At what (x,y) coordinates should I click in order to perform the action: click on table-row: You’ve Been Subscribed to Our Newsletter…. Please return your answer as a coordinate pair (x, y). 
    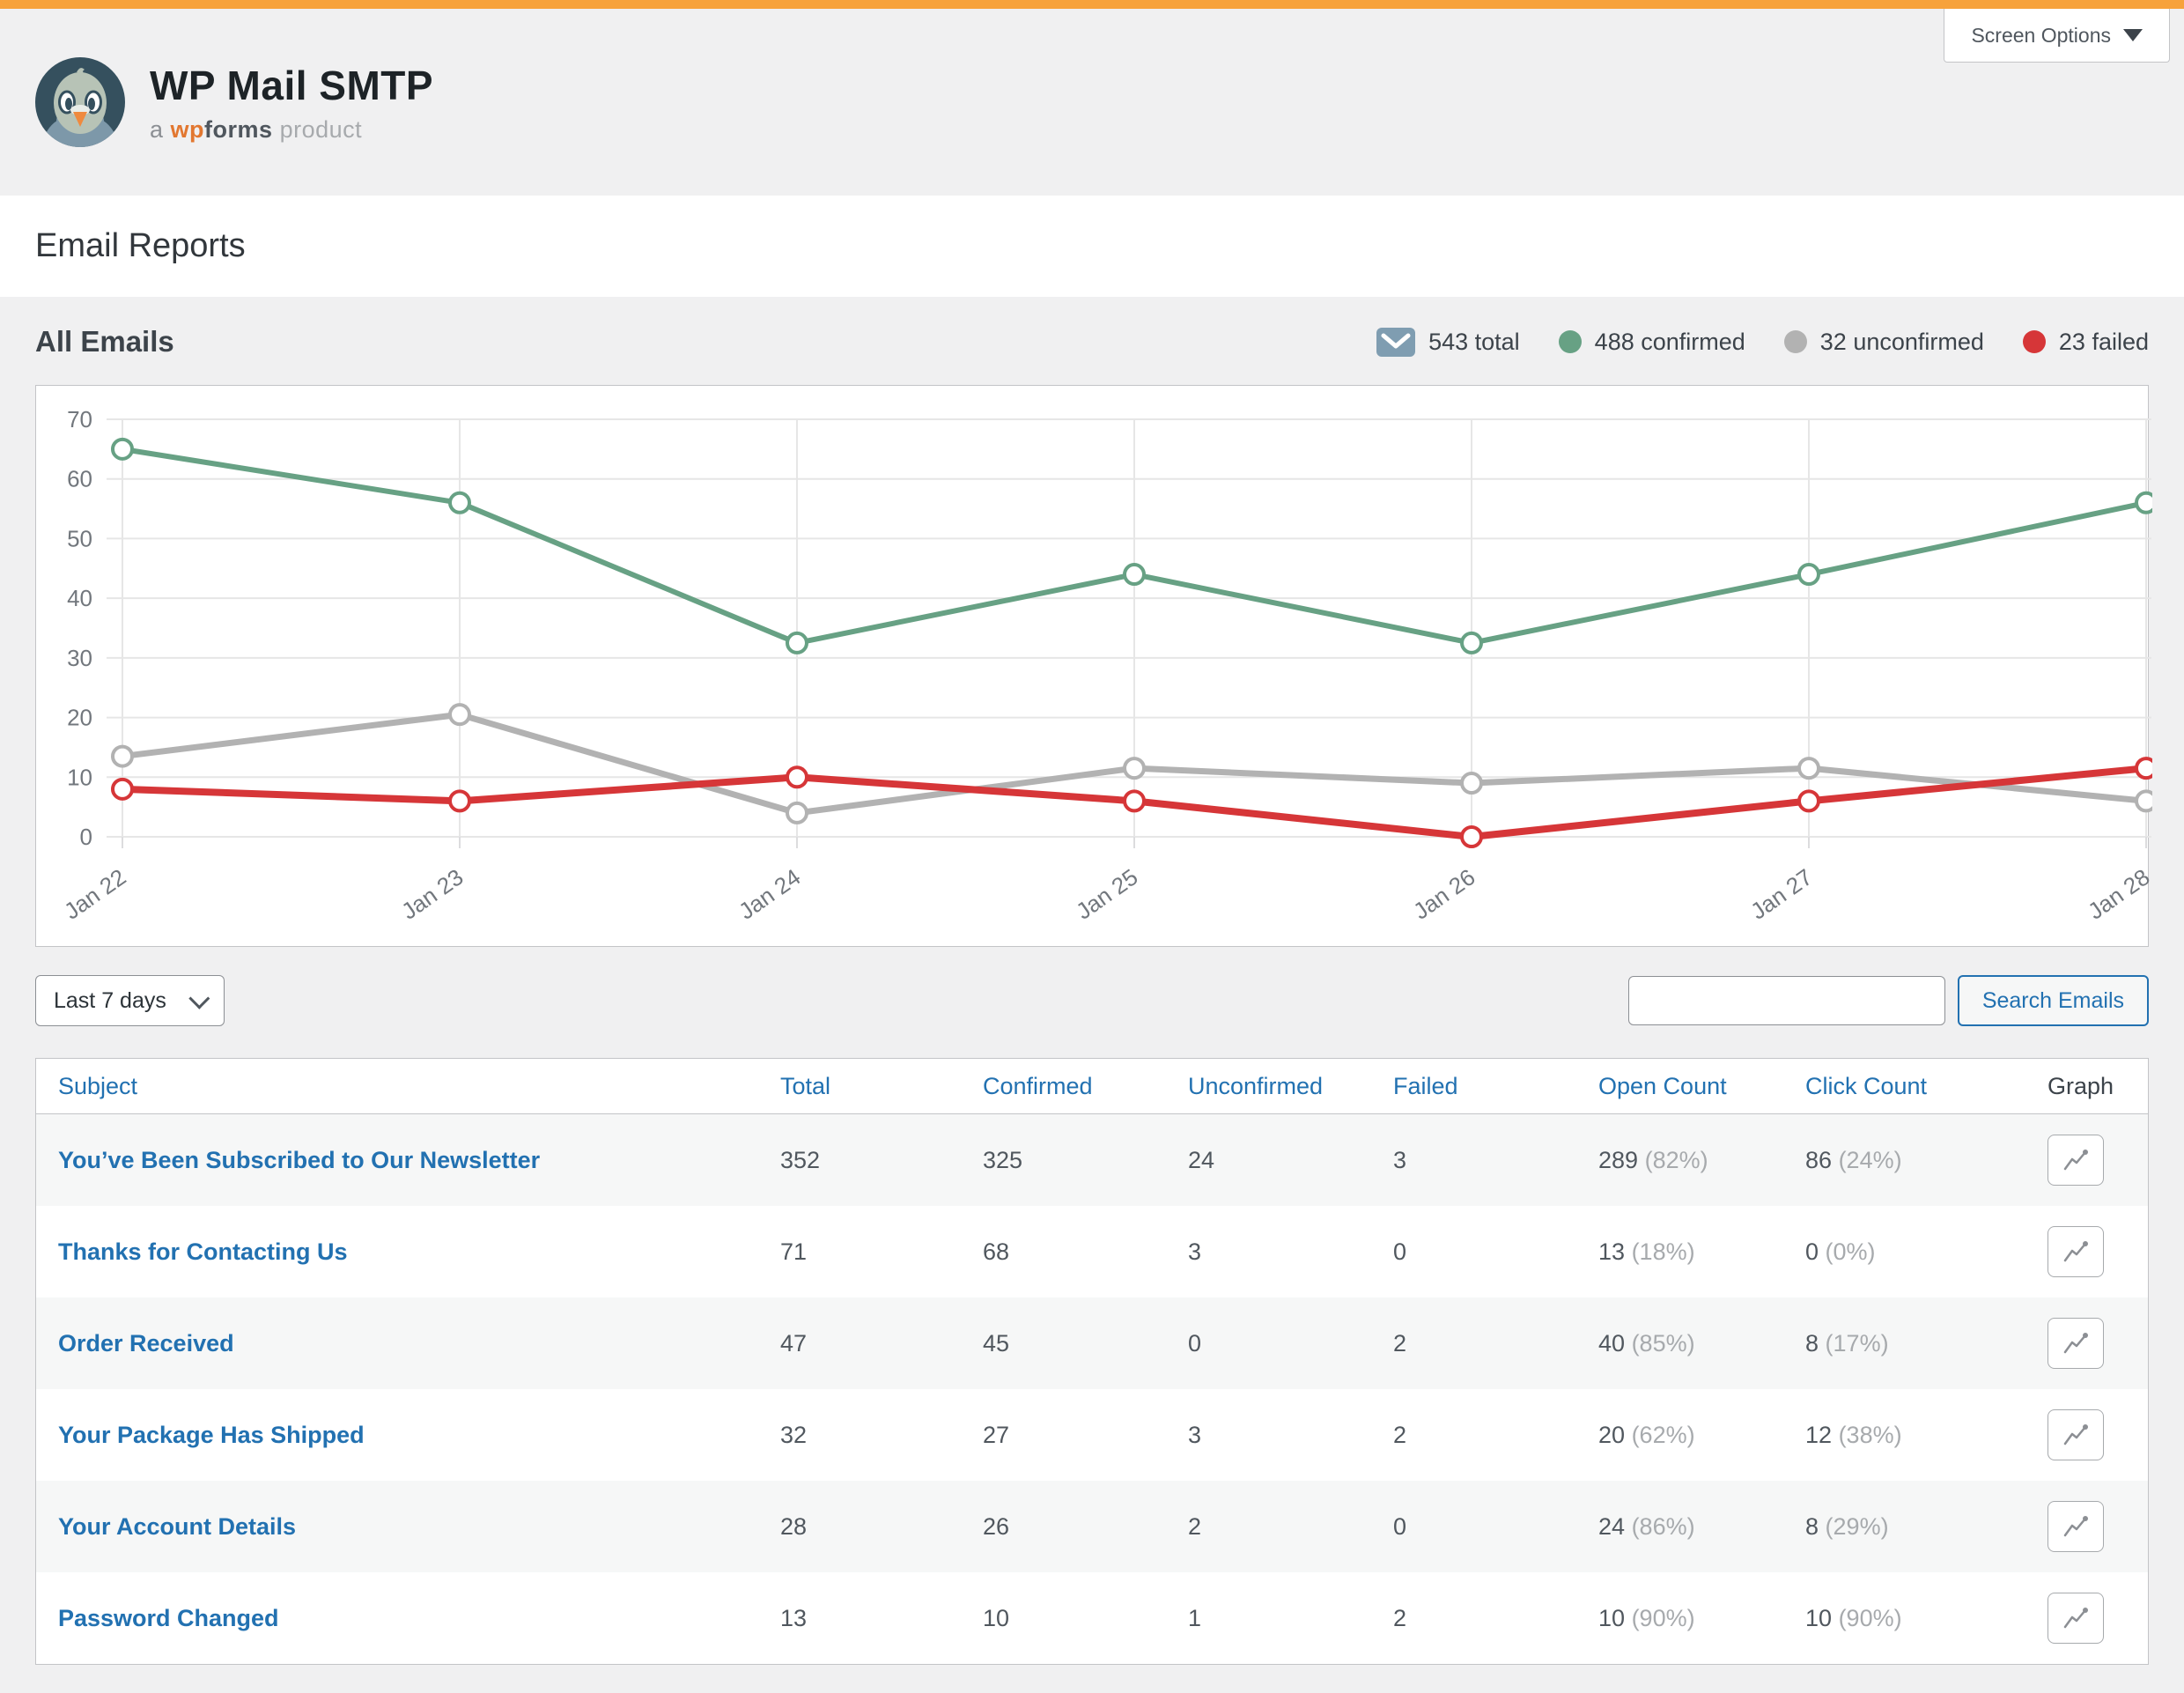
    Looking at the image, I should click on (1092, 1160).